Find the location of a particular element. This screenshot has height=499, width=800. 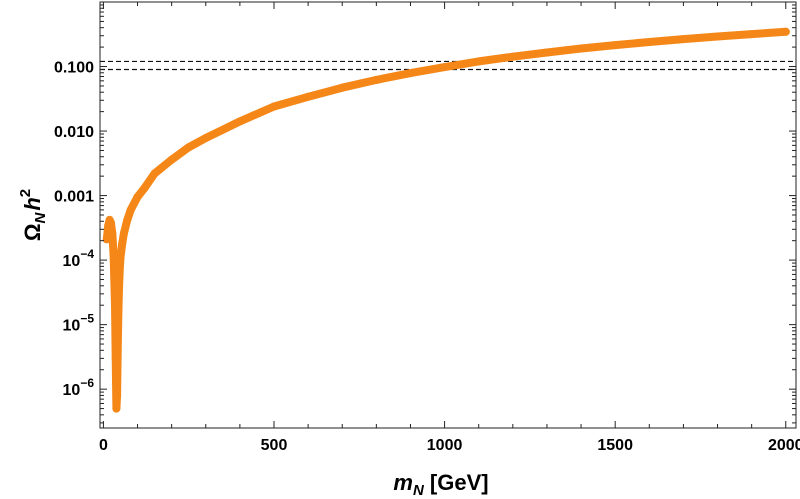

y-tick-label: 0.010 is located at coordinates (74, 132).